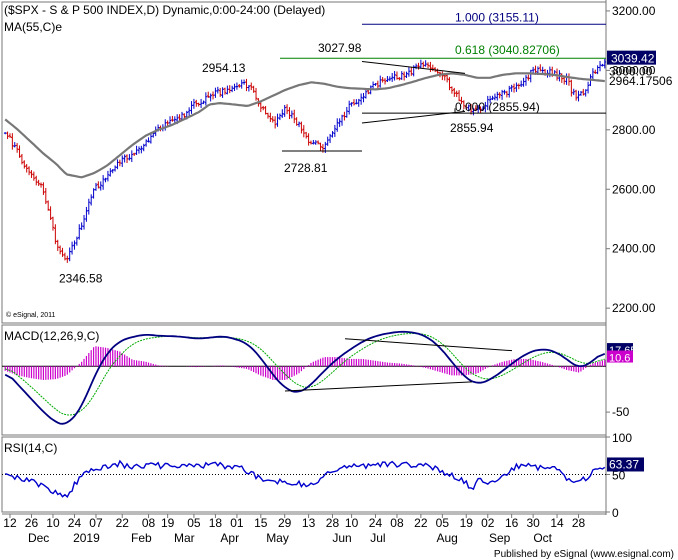 The width and height of the screenshot is (678, 560). I want to click on rsi-value: 63.37, so click(624, 464).